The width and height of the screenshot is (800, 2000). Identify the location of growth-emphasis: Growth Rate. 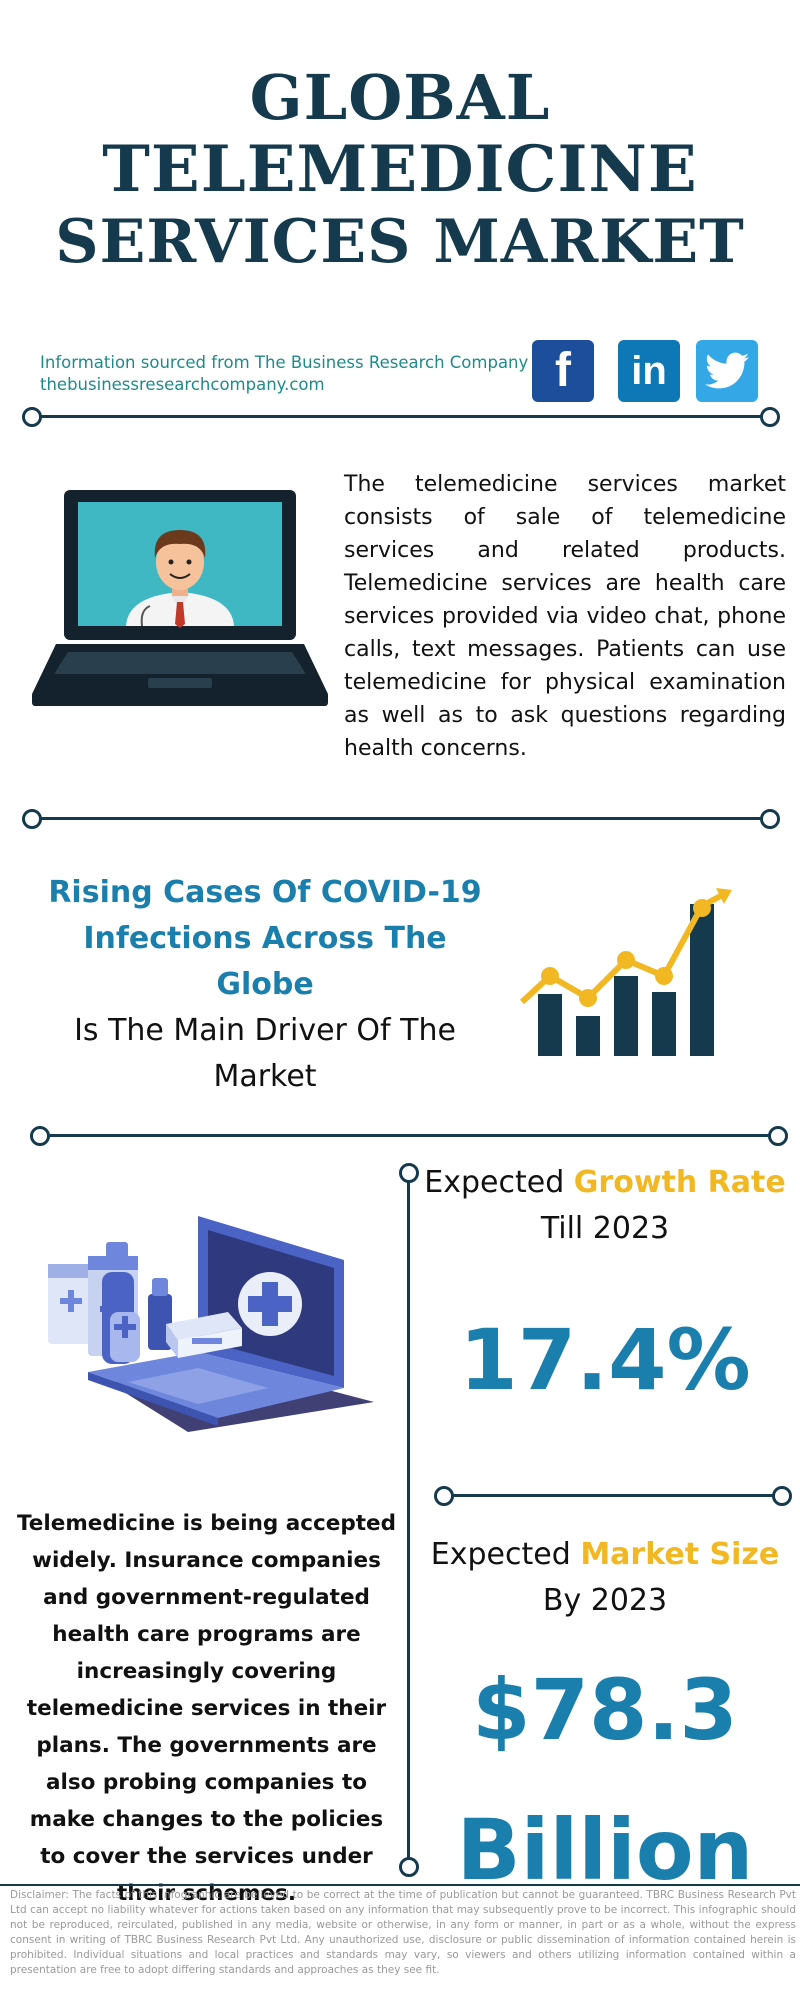
(679, 1182).